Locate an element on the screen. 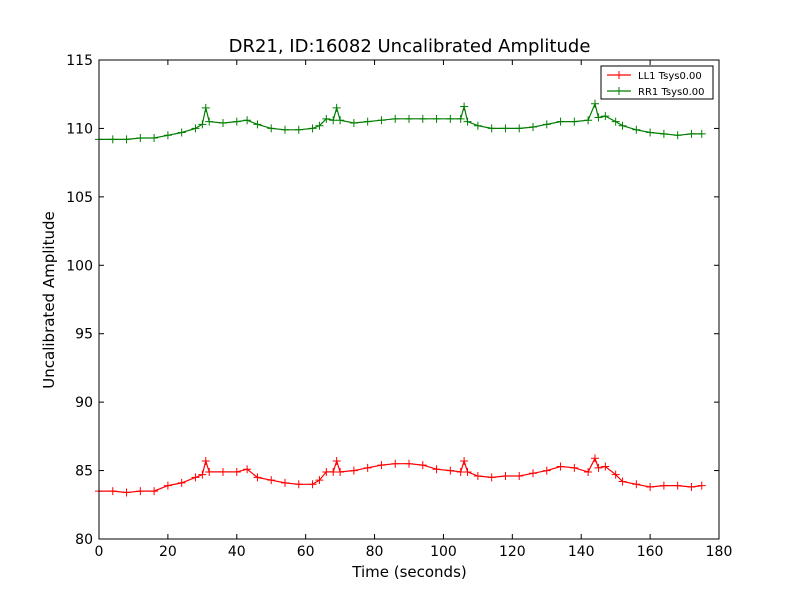 This screenshot has height=600, width=800. y-tick-label: 115 is located at coordinates (79, 61).